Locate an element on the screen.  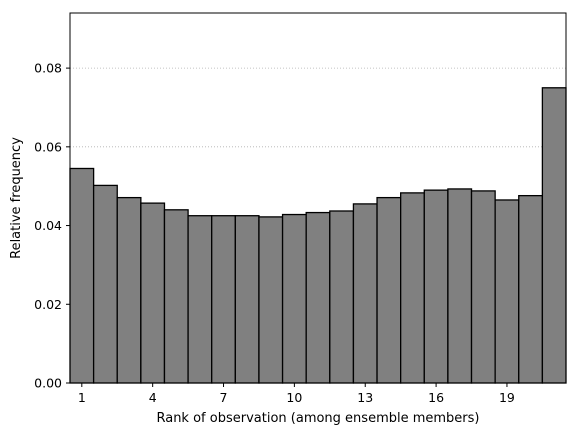
x-tick-label: 16 is located at coordinates (436, 397).